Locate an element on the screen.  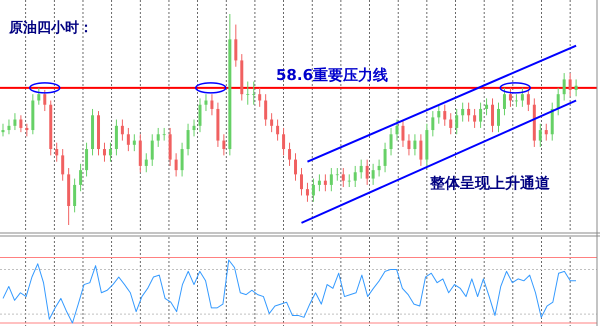
annotation: 整体呈现上升通道 is located at coordinates (490, 183).